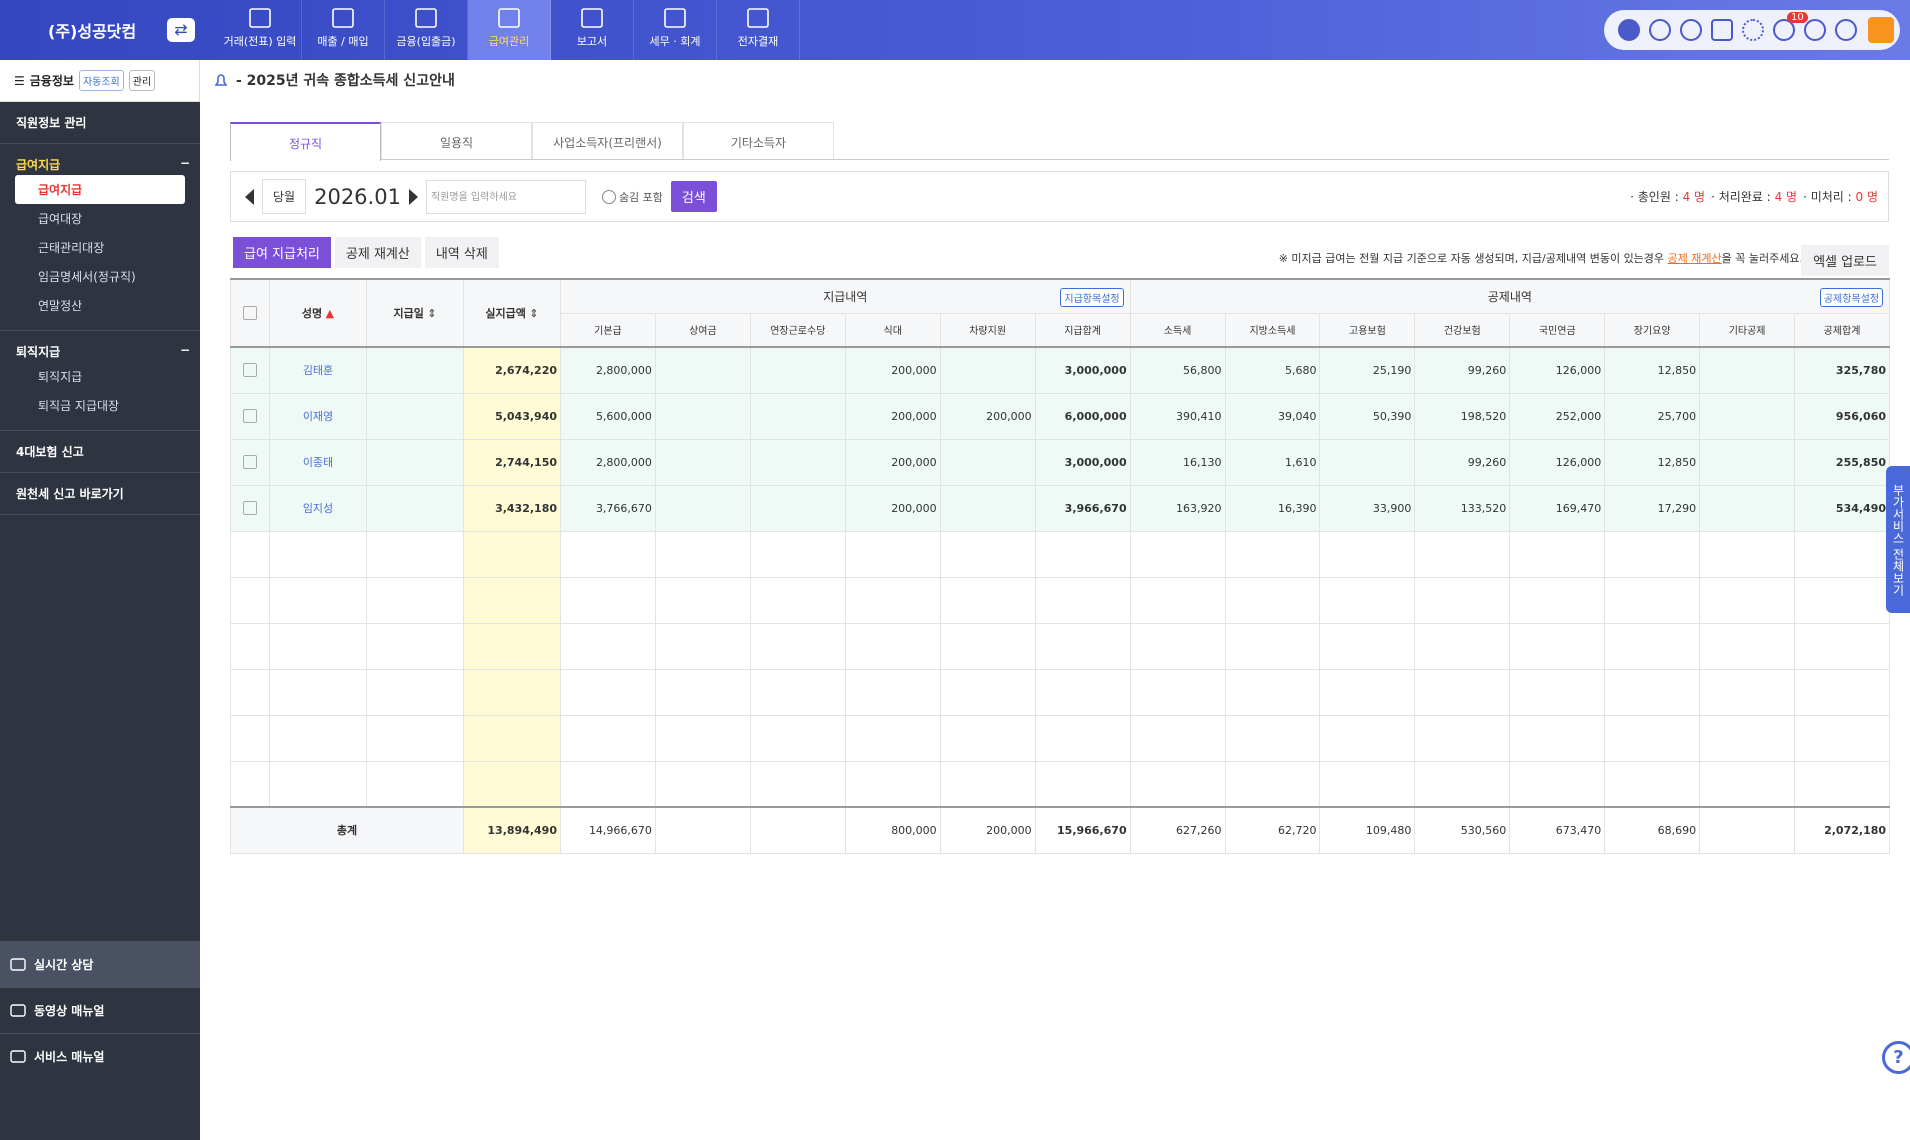  I want to click on section-title: 직원정보 관리, so click(100, 122).